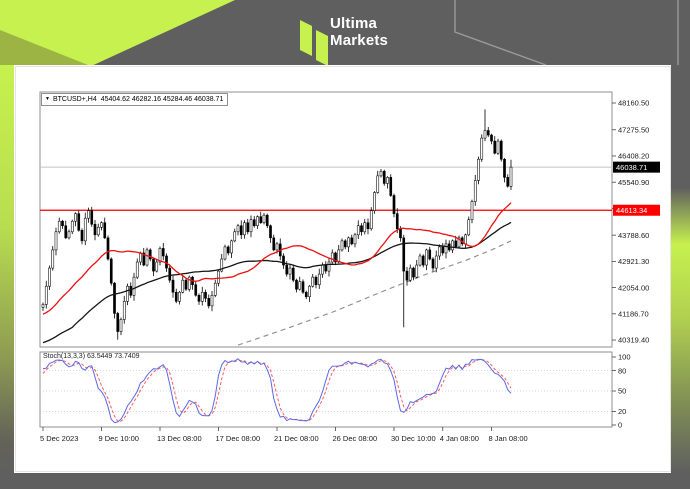  I want to click on svg-text: 80, so click(622, 370).